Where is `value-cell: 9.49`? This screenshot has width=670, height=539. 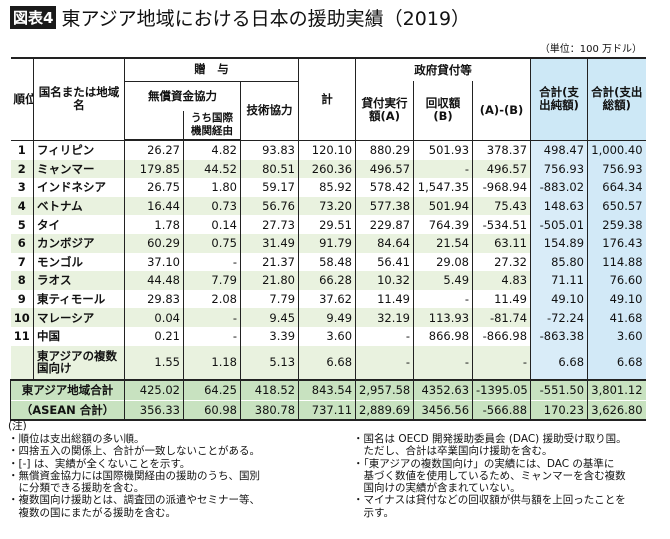
value-cell: 9.49 is located at coordinates (327, 317).